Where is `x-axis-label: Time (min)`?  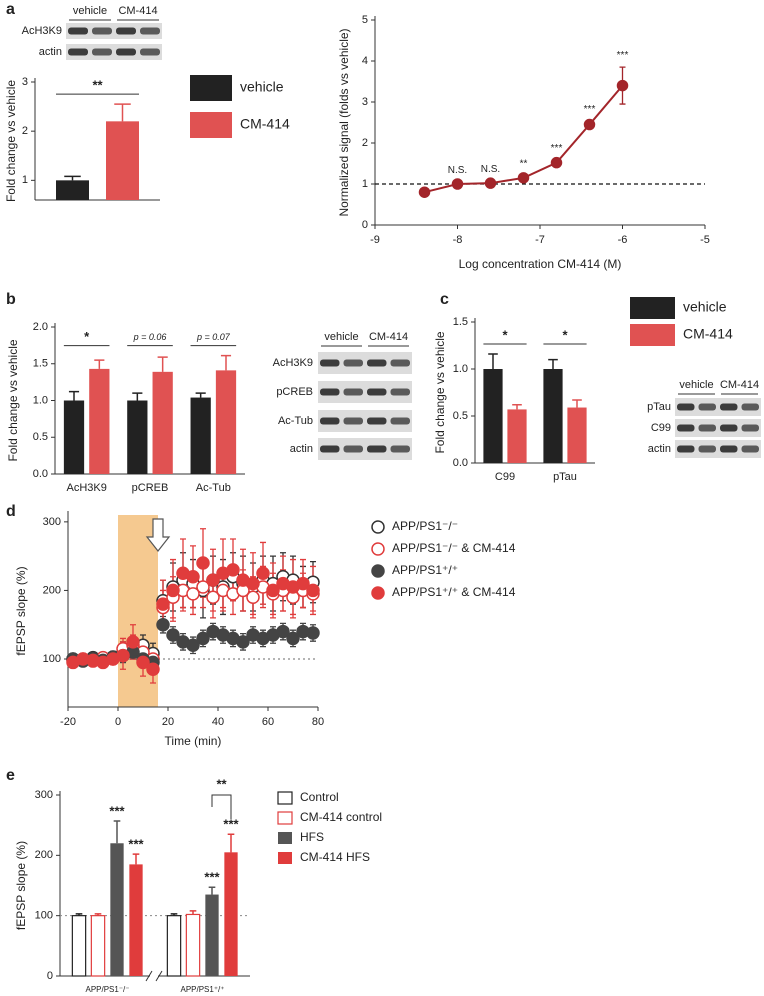 x-axis-label: Time (min) is located at coordinates (193, 741).